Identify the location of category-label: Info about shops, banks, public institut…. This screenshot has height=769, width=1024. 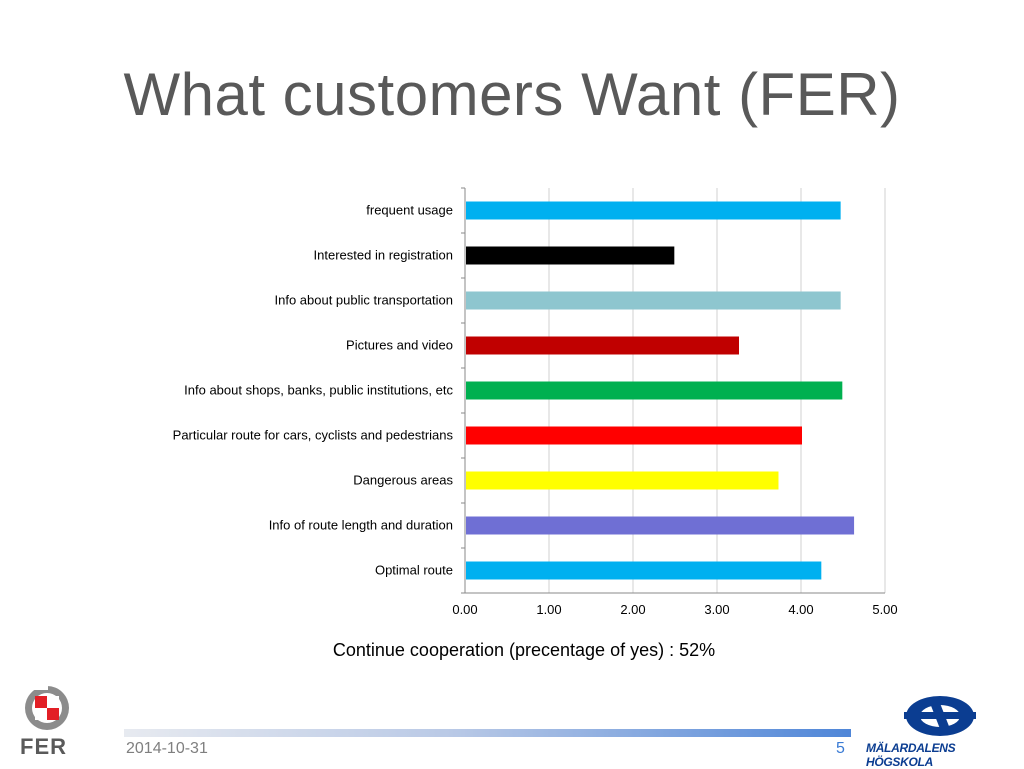
(318, 390).